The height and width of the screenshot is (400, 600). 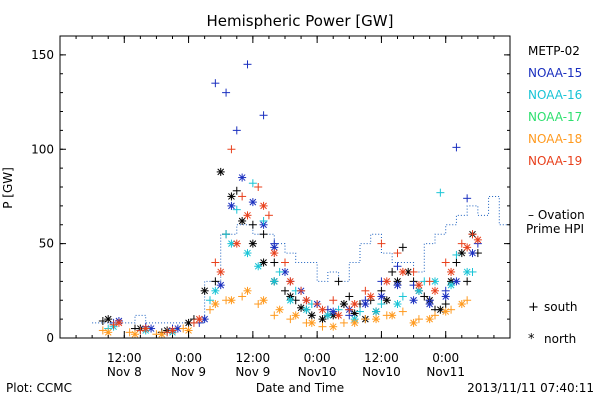 I want to click on y-tick-label: 150, so click(x=42, y=55).